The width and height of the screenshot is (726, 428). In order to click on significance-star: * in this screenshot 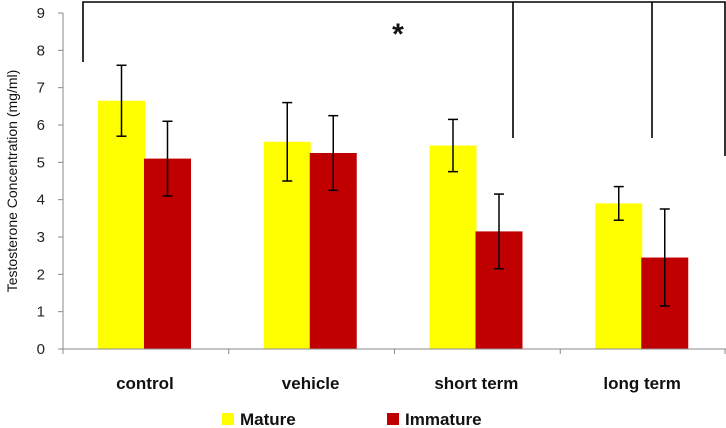, I will do `click(398, 34)`.